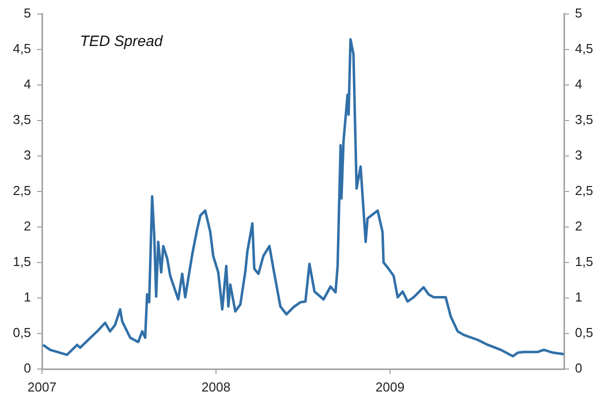  I want to click on y-tick-label: 2, so click(27, 226).